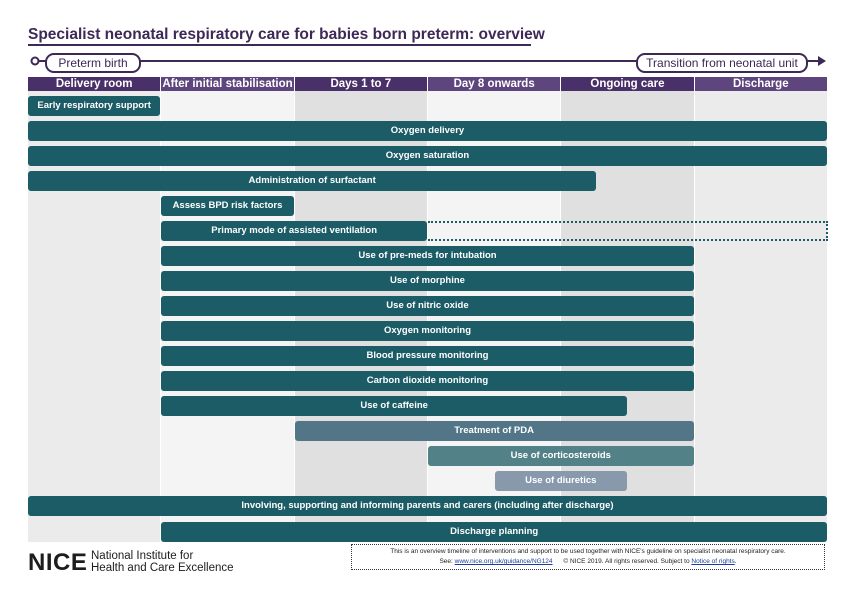 This screenshot has width=854, height=603. Describe the element at coordinates (394, 406) in the screenshot. I see `intervention-bar-use-of-caffeine: Use of caffeine` at that location.